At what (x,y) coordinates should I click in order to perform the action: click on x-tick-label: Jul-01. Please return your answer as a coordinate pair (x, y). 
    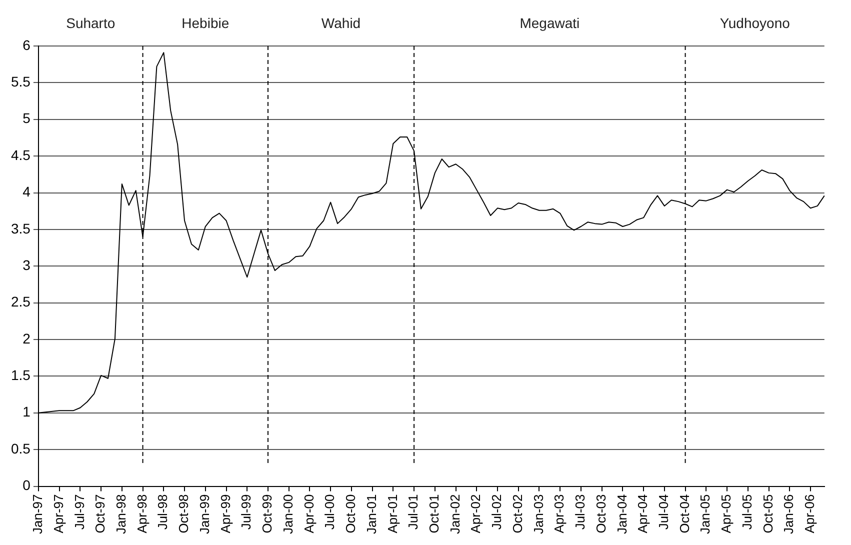
    Looking at the image, I should click on (413, 512).